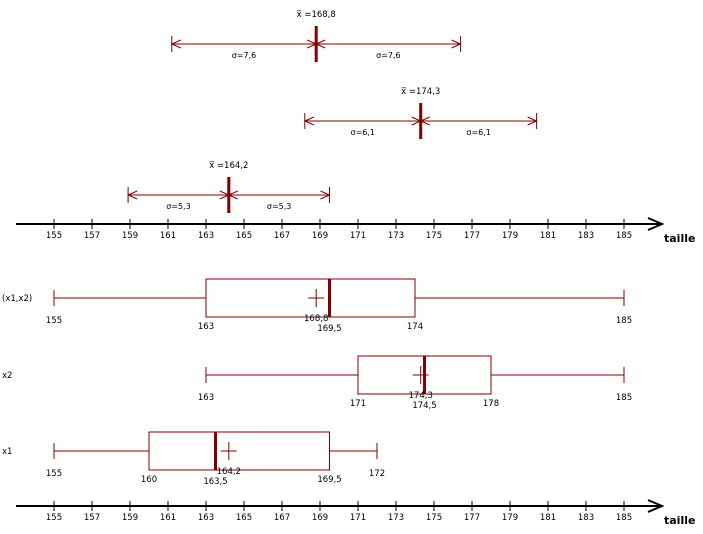 The image size is (703, 534). What do you see at coordinates (244, 55) in the screenshot?
I see `sigma-label-left: σ=7,6` at bounding box center [244, 55].